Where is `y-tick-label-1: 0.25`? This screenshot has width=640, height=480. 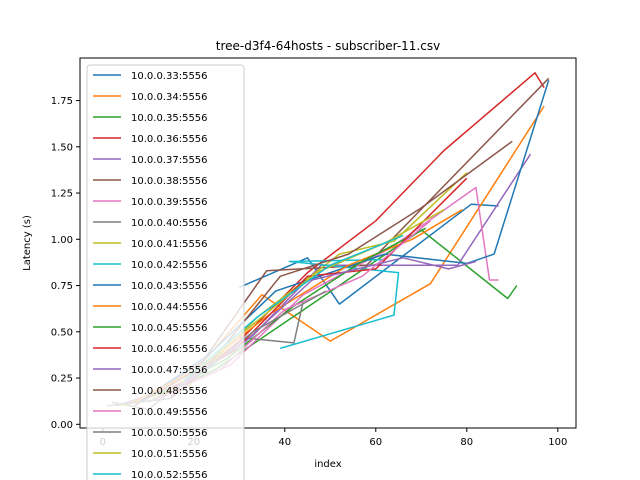
y-tick-label-1: 0.25 is located at coordinates (62, 379).